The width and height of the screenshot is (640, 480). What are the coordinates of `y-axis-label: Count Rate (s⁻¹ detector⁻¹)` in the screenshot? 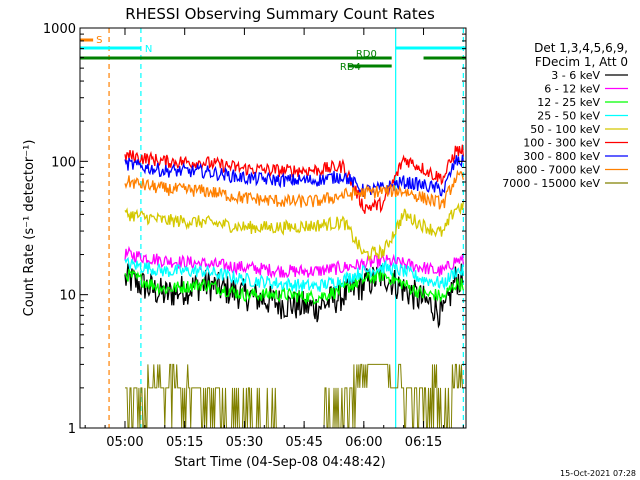 It's located at (29, 228).